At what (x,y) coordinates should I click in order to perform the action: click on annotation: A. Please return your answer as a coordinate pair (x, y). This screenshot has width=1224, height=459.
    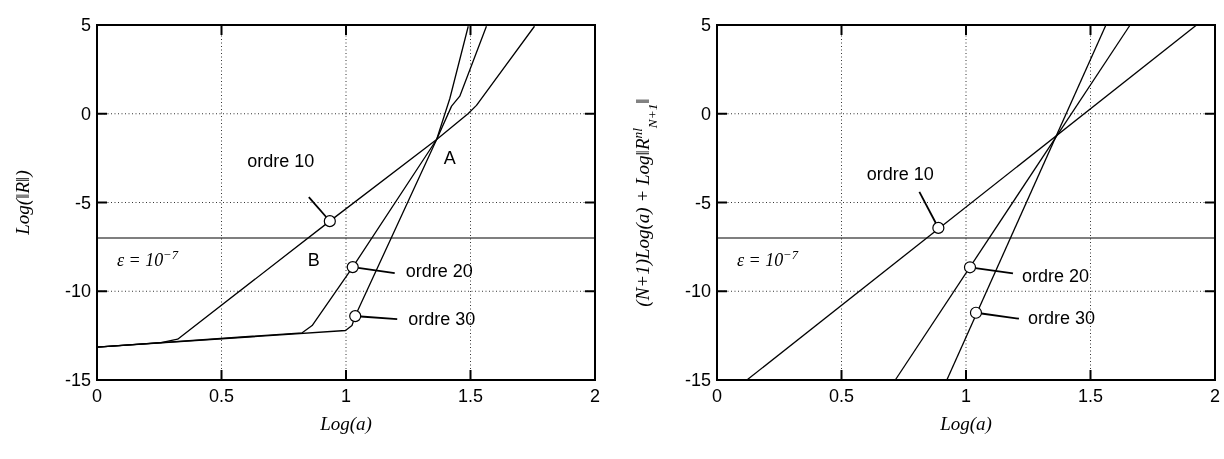
    Looking at the image, I should click on (449, 158).